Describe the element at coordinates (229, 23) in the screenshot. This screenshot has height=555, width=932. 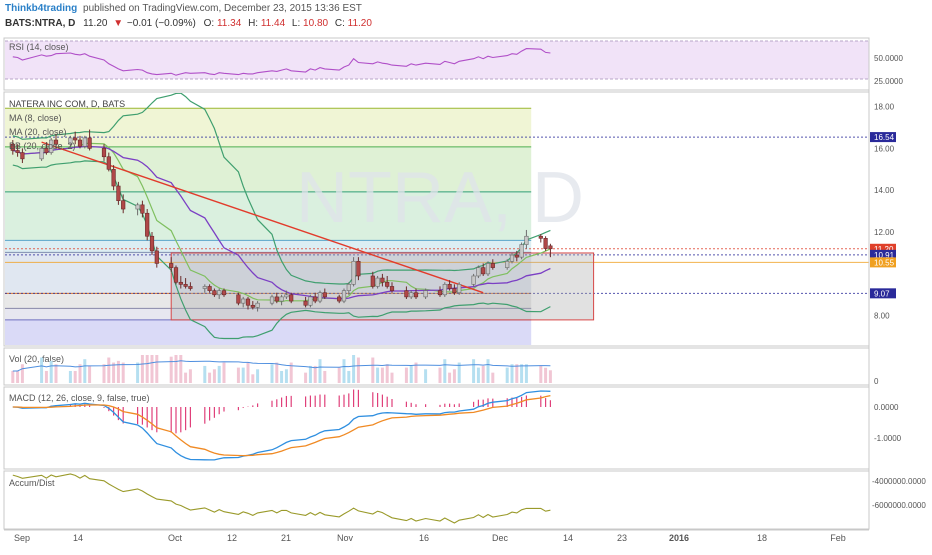
I see `open-value: 11.34` at that location.